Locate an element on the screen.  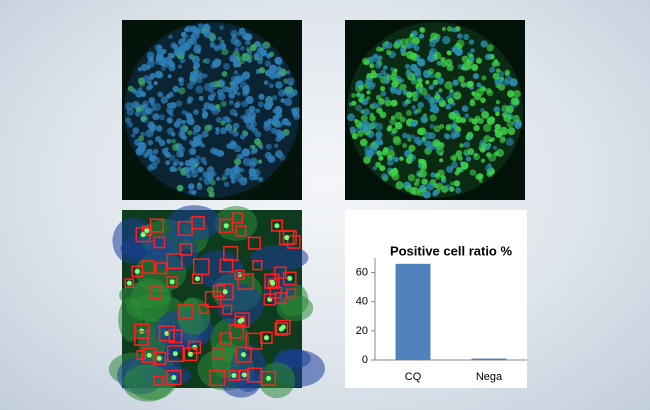
y-tick-label: 60 is located at coordinates (362, 272).